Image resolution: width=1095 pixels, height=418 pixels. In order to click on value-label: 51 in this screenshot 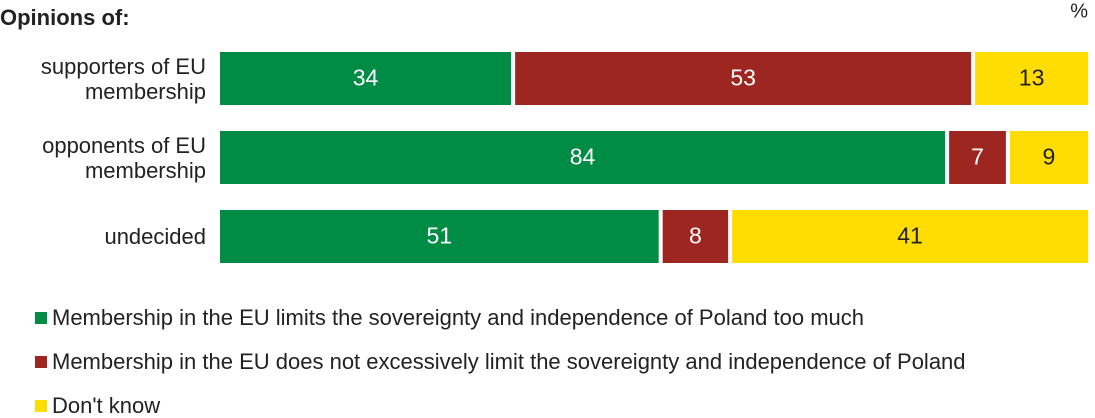, I will do `click(440, 236)`.